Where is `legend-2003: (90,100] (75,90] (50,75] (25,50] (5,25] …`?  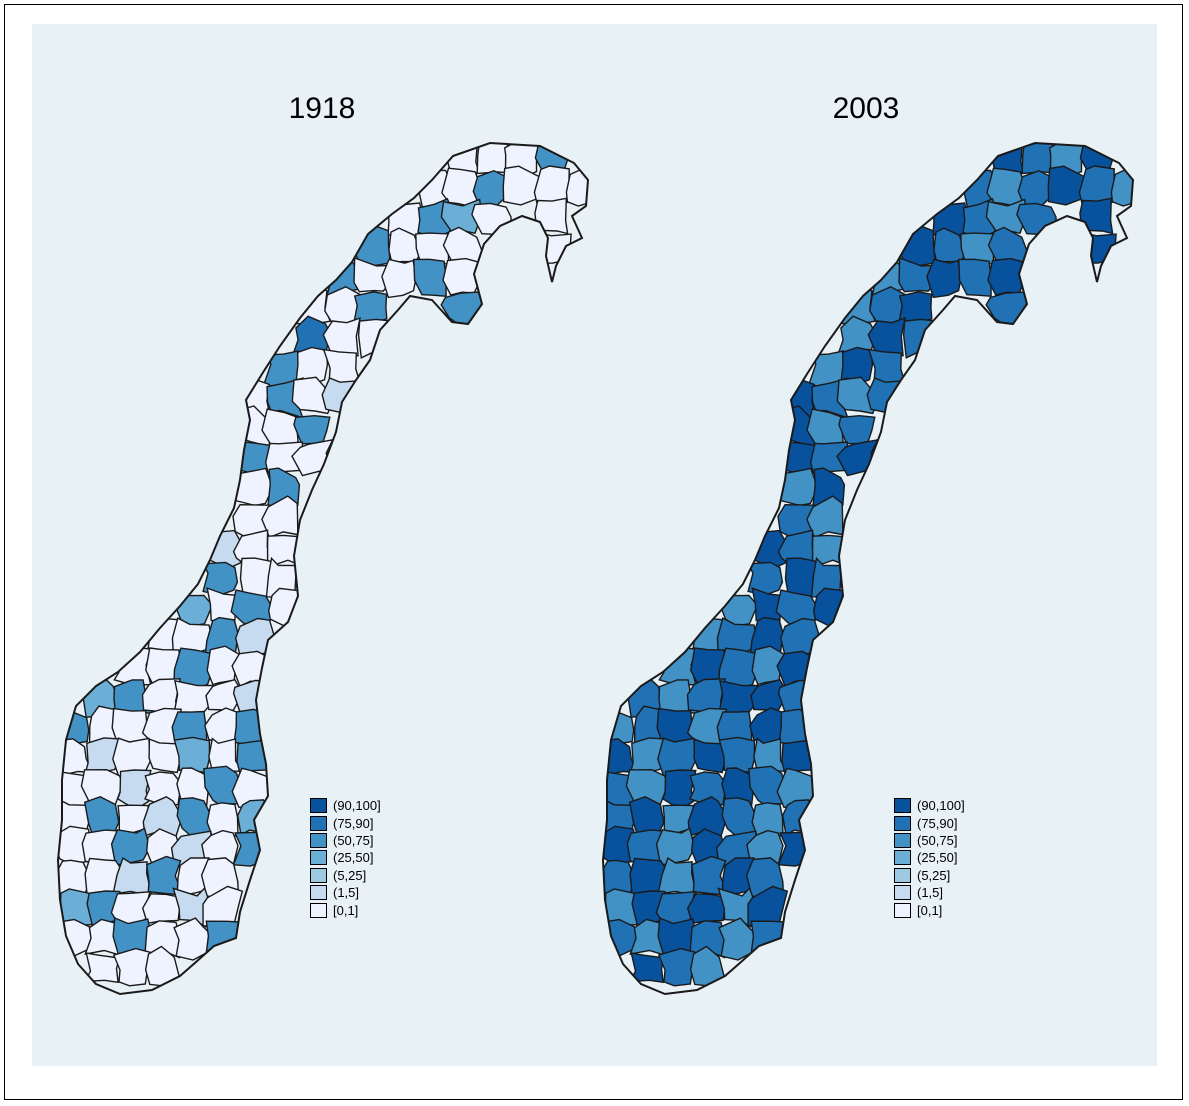 legend-2003: (90,100] (75,90] (50,75] (25,50] (5,25] … is located at coordinates (954, 858).